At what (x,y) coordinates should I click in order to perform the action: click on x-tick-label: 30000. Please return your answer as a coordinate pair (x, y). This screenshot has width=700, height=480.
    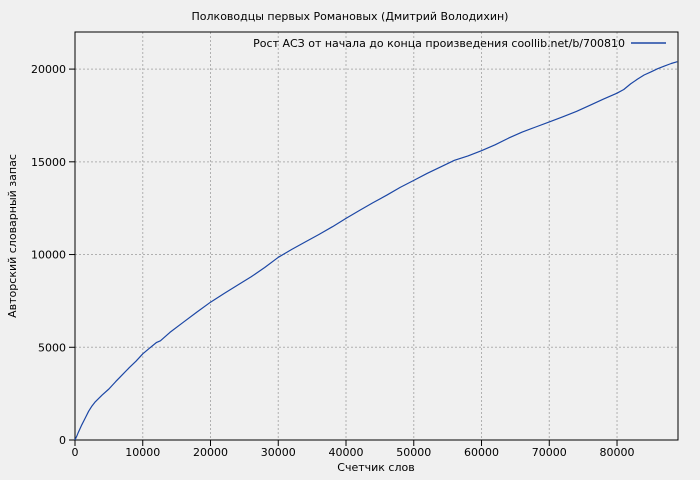
    Looking at the image, I should click on (278, 452).